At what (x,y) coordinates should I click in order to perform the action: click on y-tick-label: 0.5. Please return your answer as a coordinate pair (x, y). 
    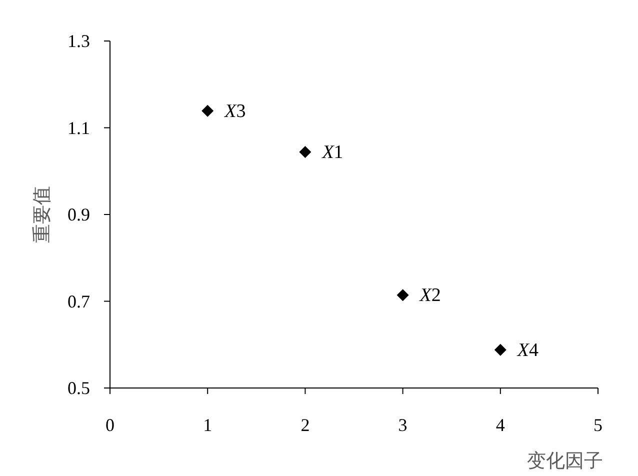
    Looking at the image, I should click on (79, 388).